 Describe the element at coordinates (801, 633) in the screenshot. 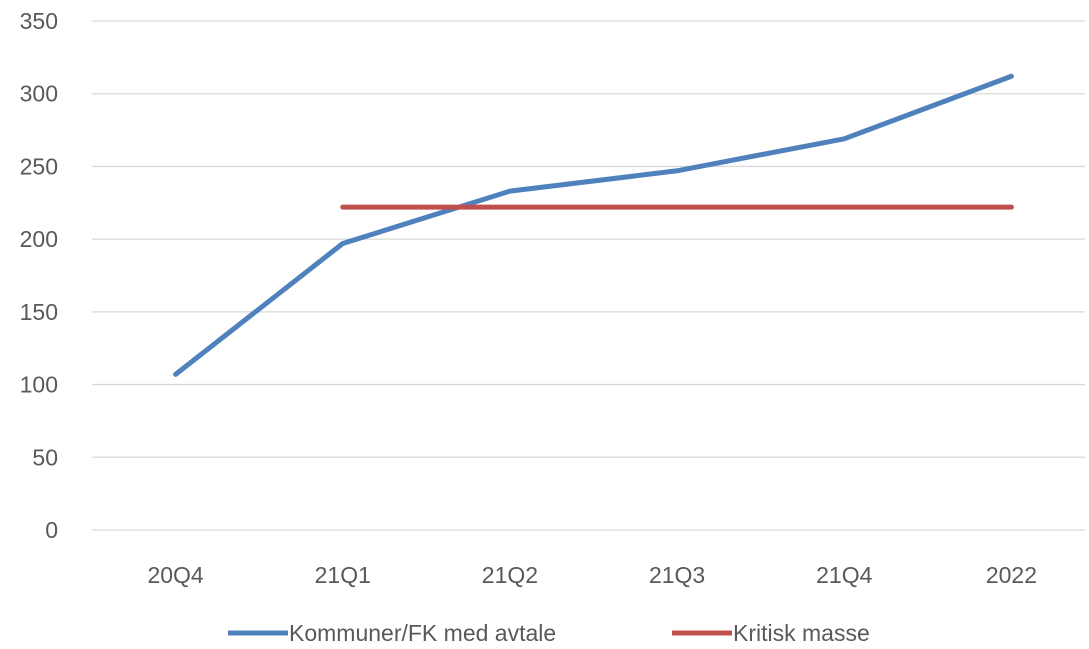

I see `legend-label-series-1: Kritisk masse` at that location.